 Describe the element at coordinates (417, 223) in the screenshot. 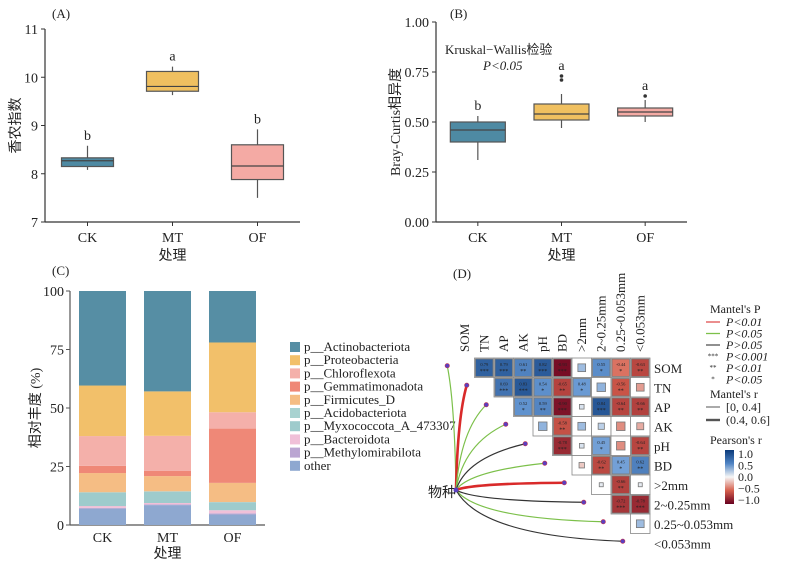

I see `y-tick-label: 0.00` at that location.